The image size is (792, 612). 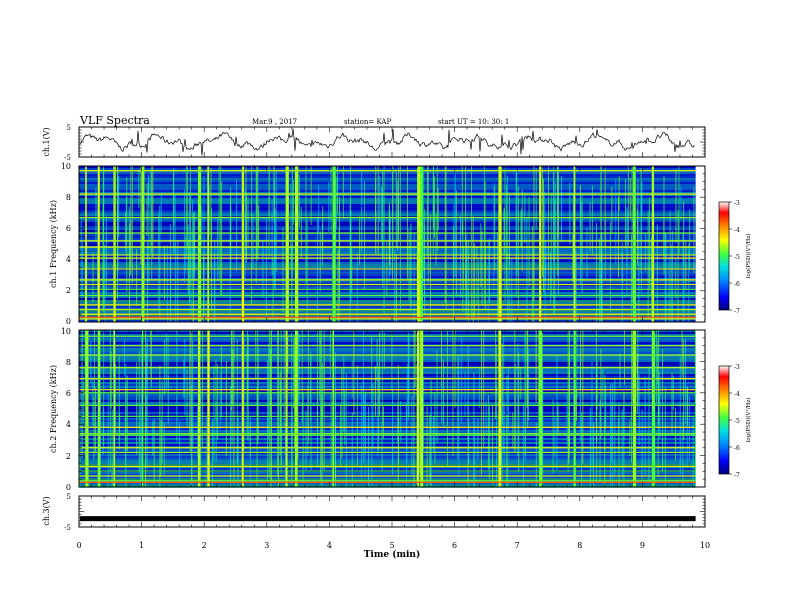 What do you see at coordinates (69, 128) in the screenshot?
I see `ch1-ytick-top: 5` at bounding box center [69, 128].